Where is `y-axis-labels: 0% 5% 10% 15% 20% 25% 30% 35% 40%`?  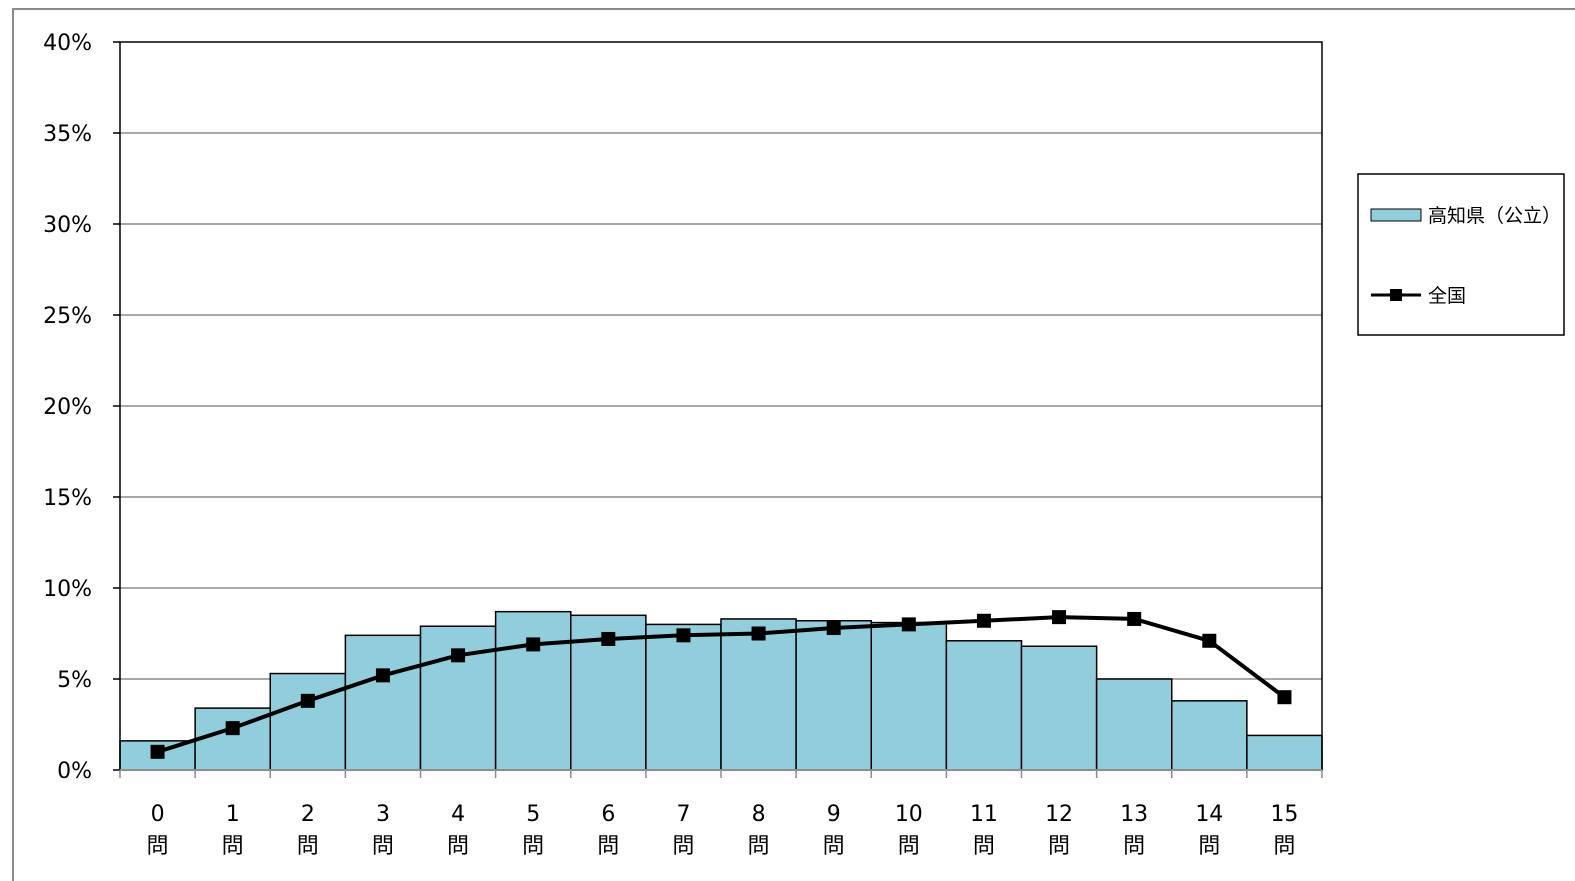
y-axis-labels: 0% 5% 10% 15% 20% 25% 30% 35% 40% is located at coordinates (67, 407).